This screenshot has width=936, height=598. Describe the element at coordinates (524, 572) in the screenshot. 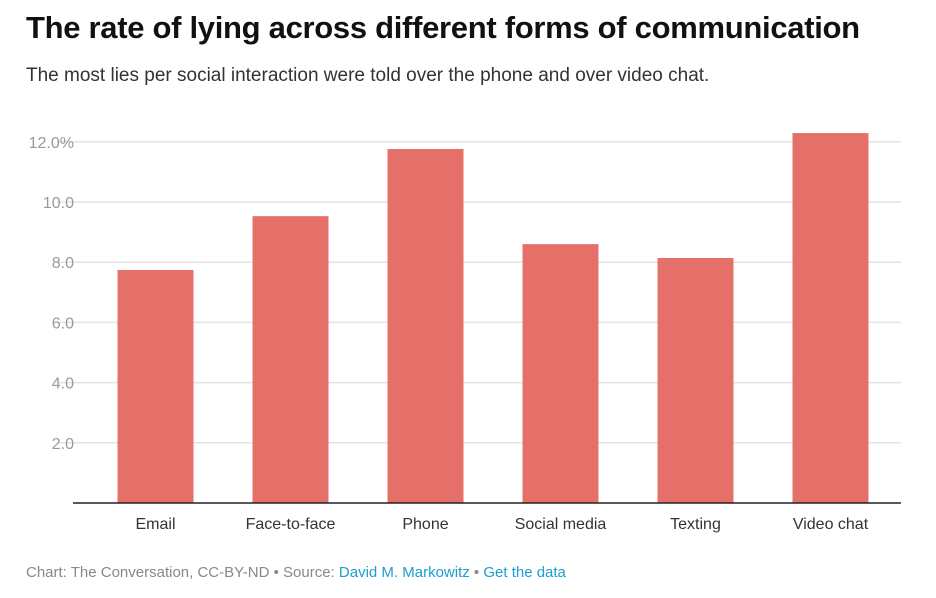

I see `get-data-link: Get the data` at that location.